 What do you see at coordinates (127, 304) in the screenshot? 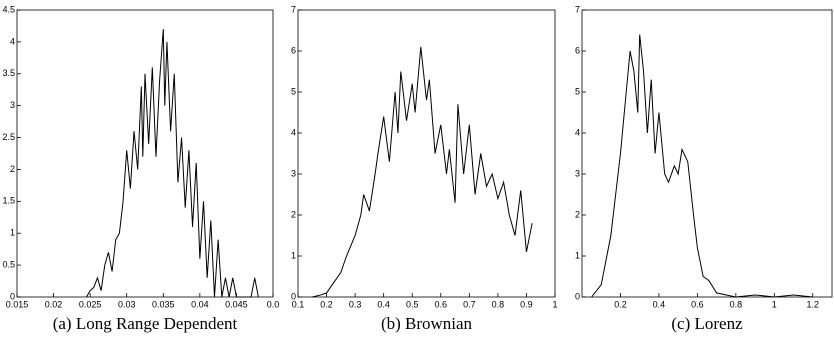
I see `x-tick-label: 0.03` at bounding box center [127, 304].